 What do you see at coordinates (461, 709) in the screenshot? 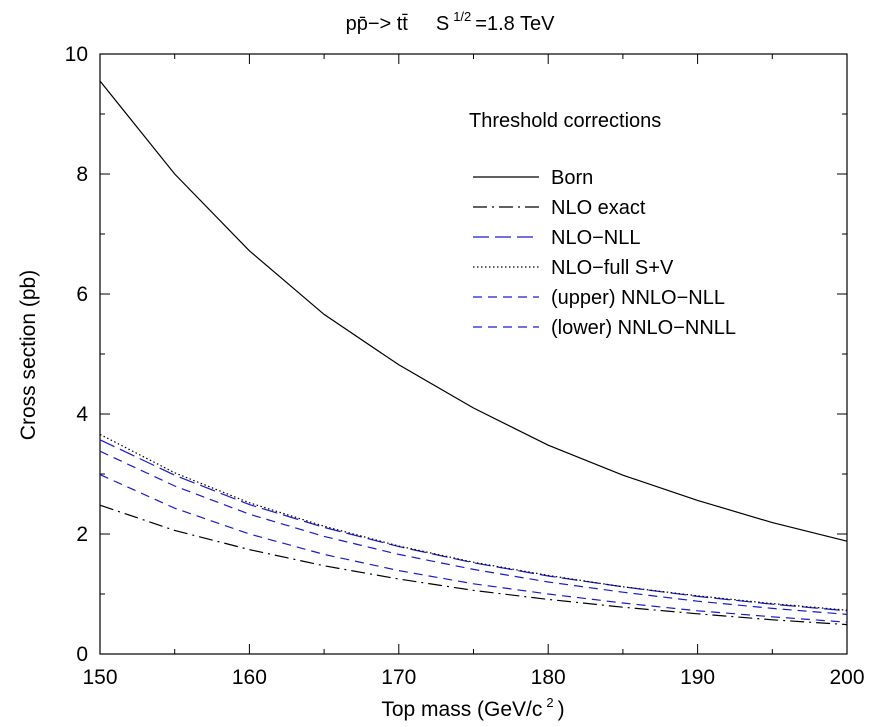
I see `x-axis-label-main: Top mass (GeV/c` at bounding box center [461, 709].